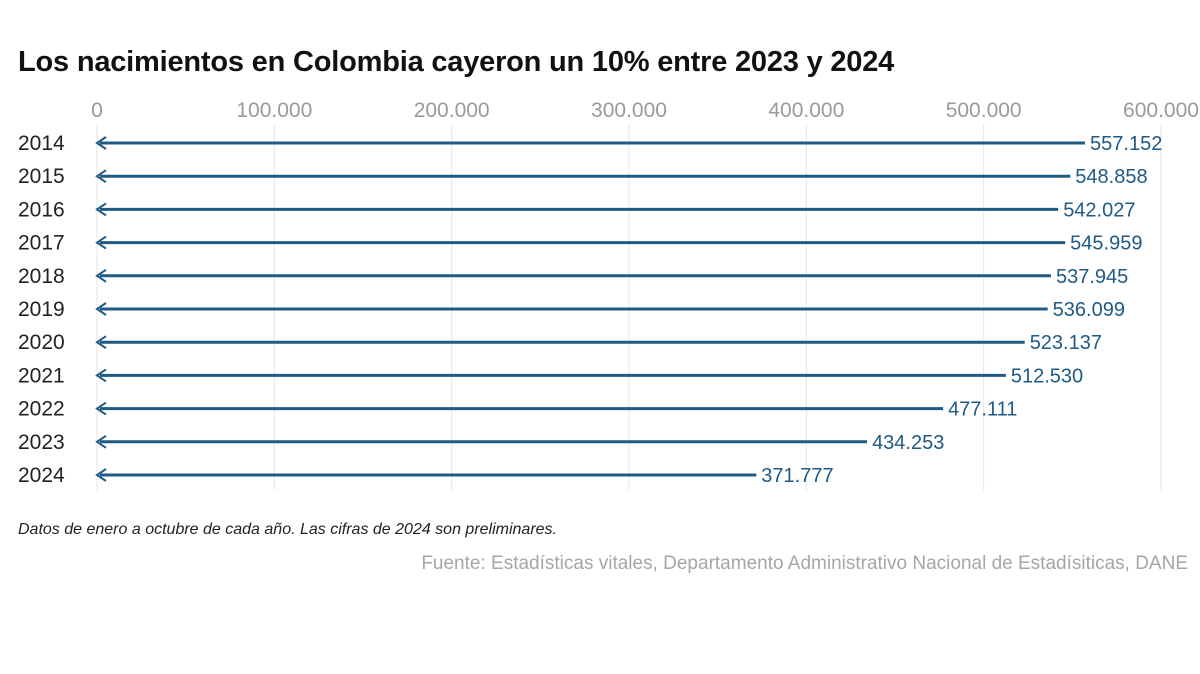  I want to click on data-label: 512.530, so click(1047, 376).